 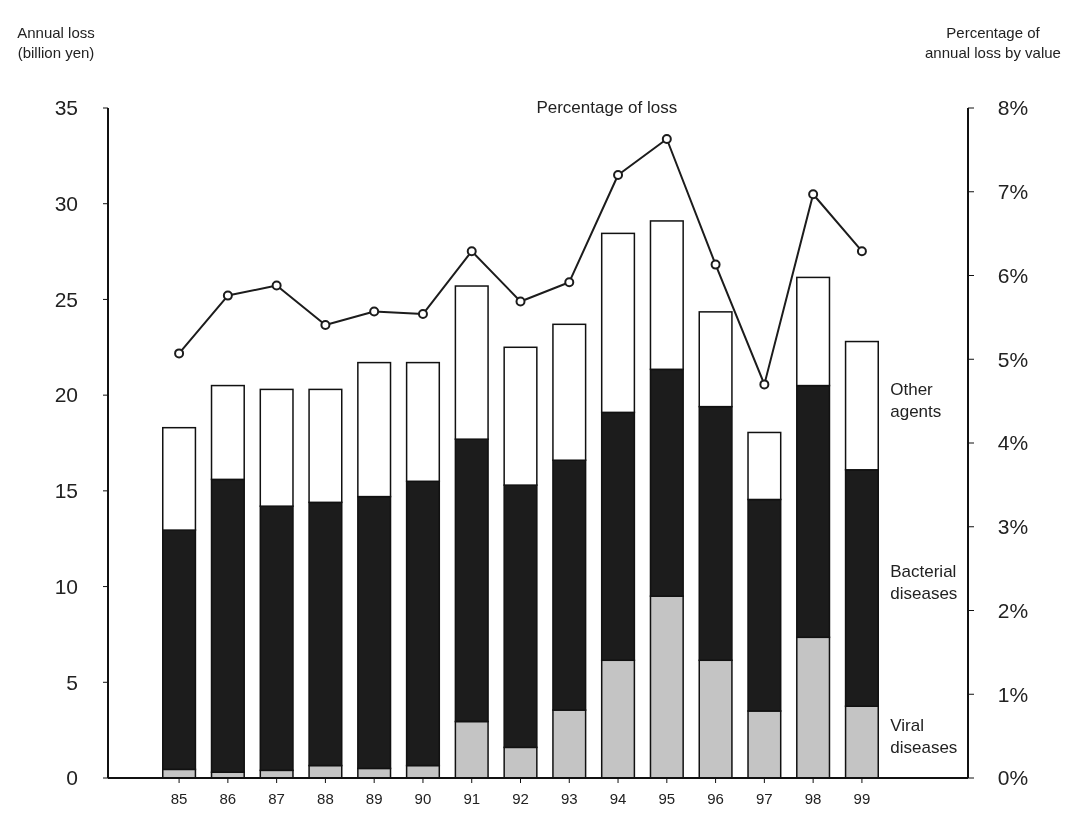 I want to click on y2-tick-label: 5%, so click(x=1013, y=359).